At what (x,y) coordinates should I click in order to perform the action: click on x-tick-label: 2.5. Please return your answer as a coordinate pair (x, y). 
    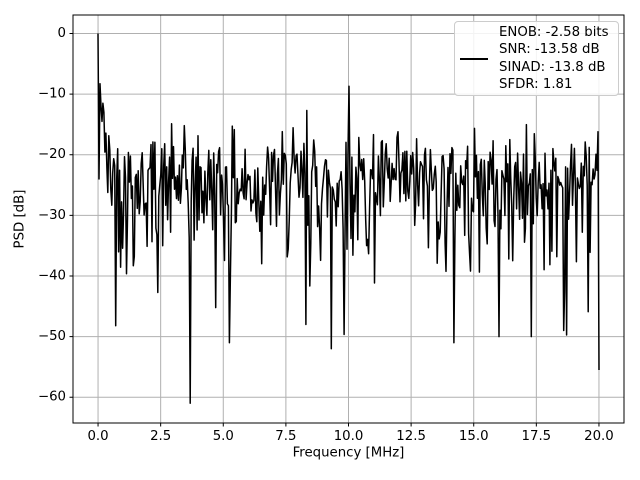
    Looking at the image, I should click on (160, 436).